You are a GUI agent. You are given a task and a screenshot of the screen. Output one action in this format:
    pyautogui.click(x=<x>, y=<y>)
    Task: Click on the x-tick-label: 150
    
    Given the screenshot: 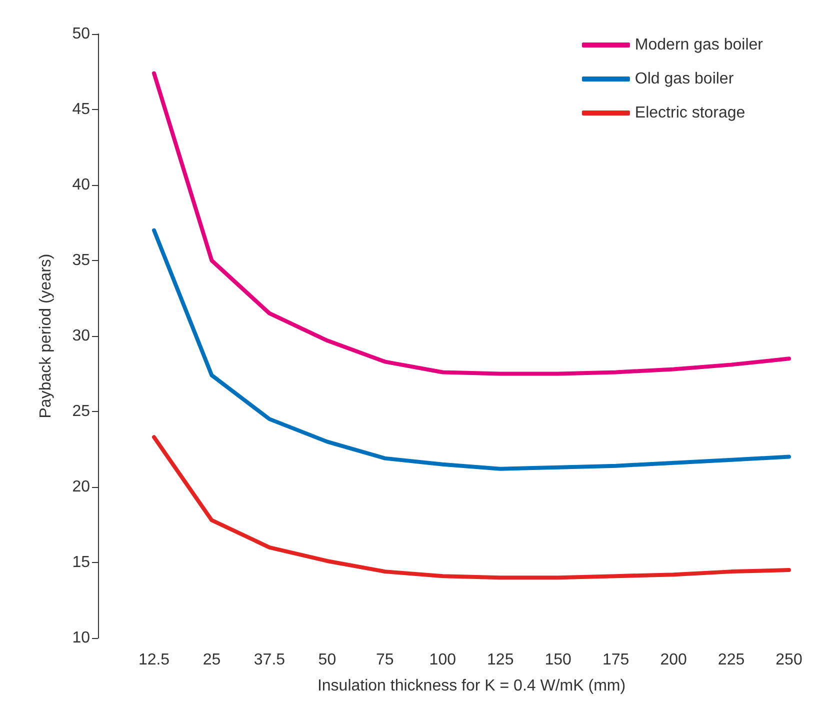 What is the action you would take?
    pyautogui.click(x=558, y=660)
    